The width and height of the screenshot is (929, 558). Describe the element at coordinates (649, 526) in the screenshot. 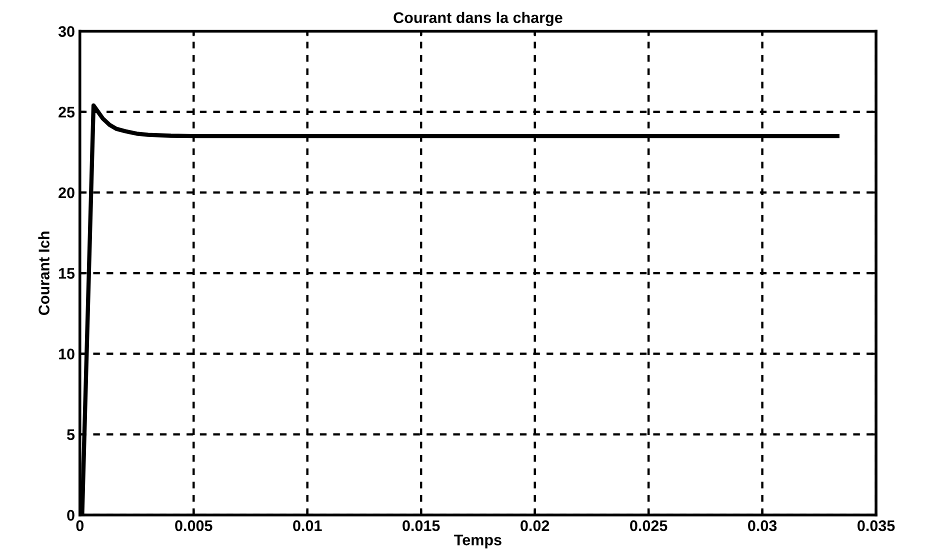

I see `x-tick-label: 0.025` at that location.